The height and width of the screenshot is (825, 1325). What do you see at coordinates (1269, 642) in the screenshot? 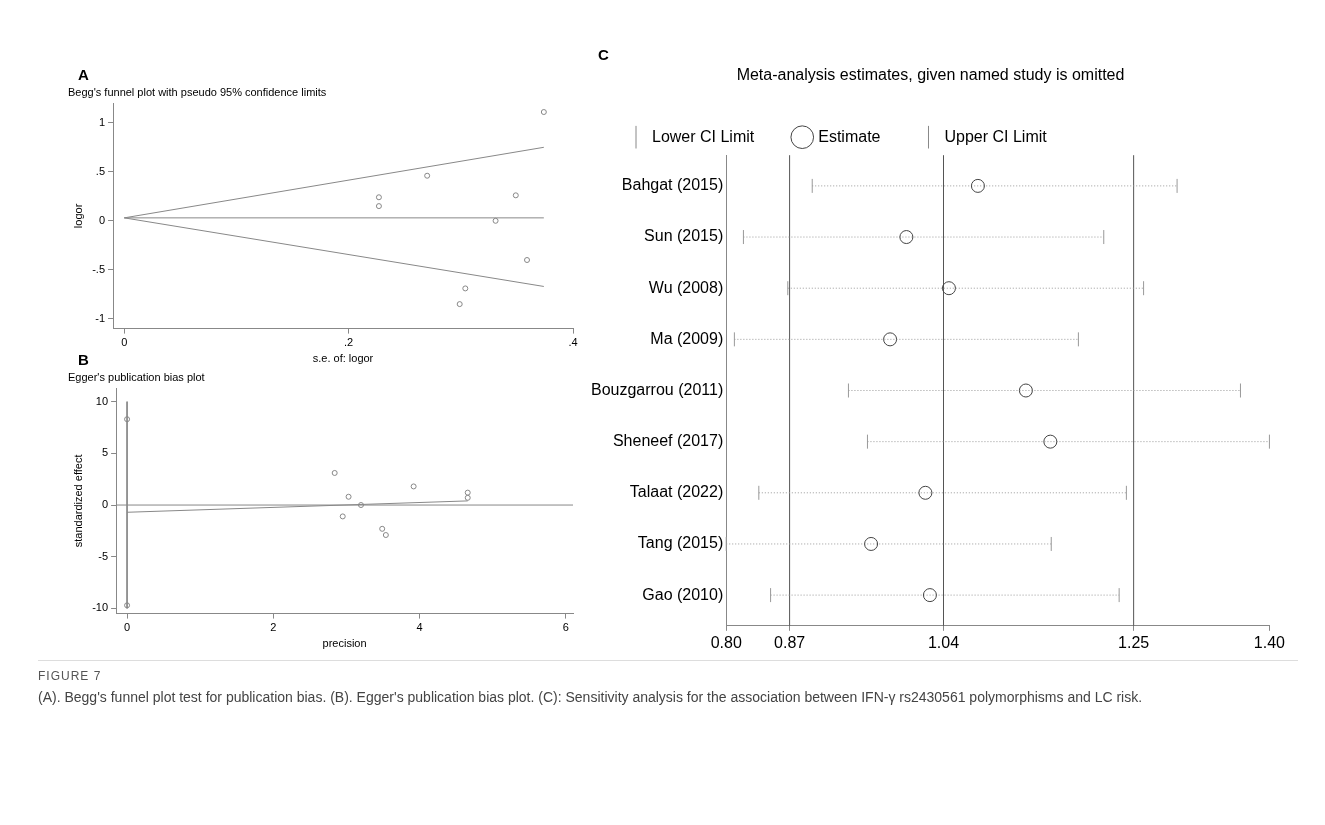
I see `x-tick-label: 1.40` at bounding box center [1269, 642].